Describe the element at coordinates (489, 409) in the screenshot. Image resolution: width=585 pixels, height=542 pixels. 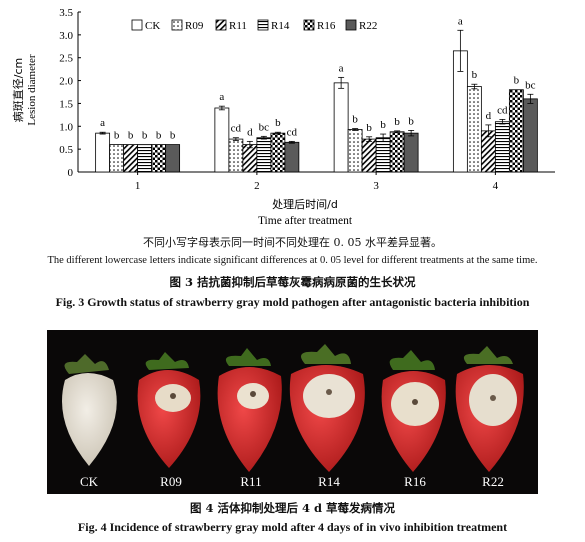
I see `strawberry-r22` at that location.